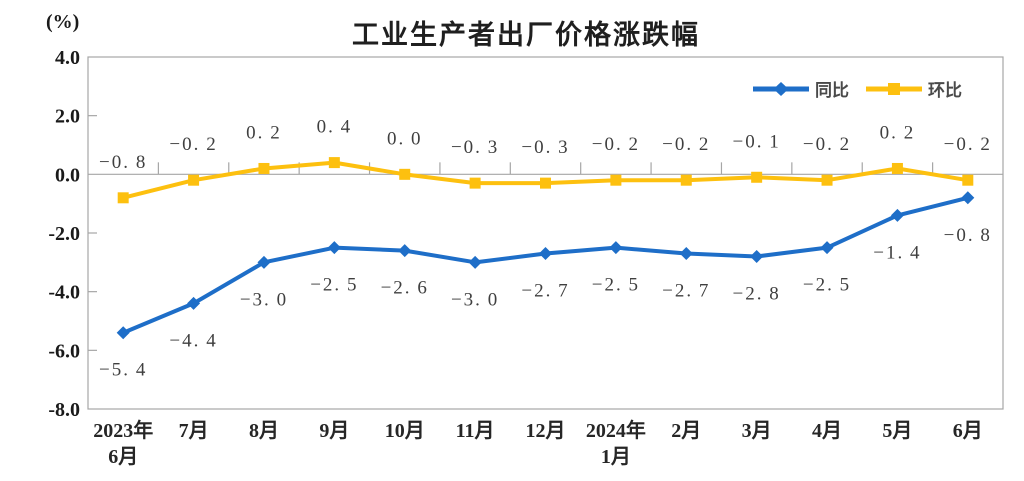 The image size is (1024, 481). What do you see at coordinates (335, 127) in the screenshot?
I see `data-point-label-mom: 0. 4` at bounding box center [335, 127].